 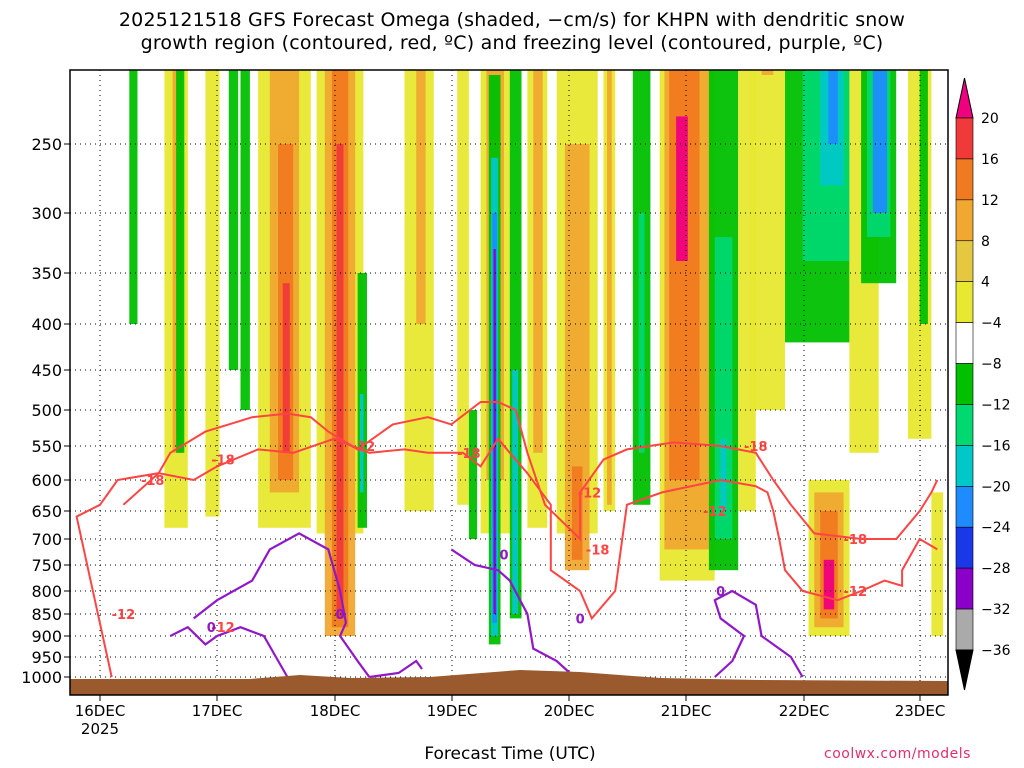 What do you see at coordinates (983, 384) in the screenshot?
I see `colorbar: 20 16 12 8 4 −4 −8 −12 −16 −20 −24 −28 −32 −36` at bounding box center [983, 384].